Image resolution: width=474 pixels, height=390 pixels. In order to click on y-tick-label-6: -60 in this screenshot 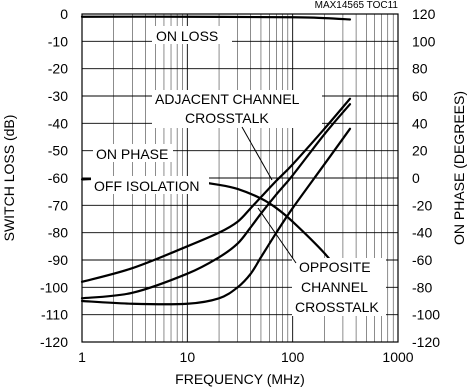, I will do `click(58, 178)`.